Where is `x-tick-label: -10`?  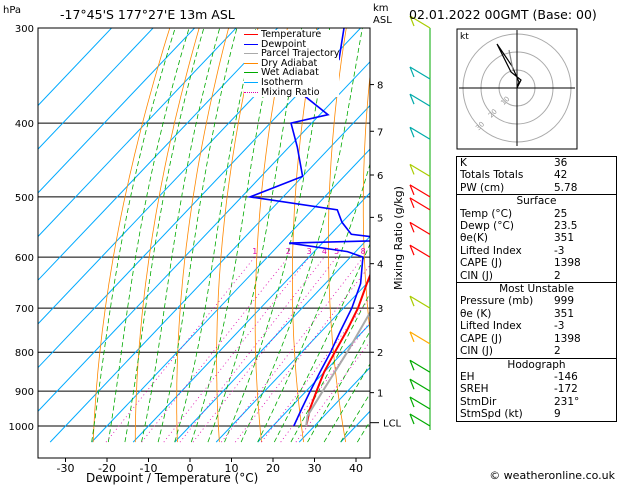
x-tick-label: -10 is located at coordinates (149, 468).